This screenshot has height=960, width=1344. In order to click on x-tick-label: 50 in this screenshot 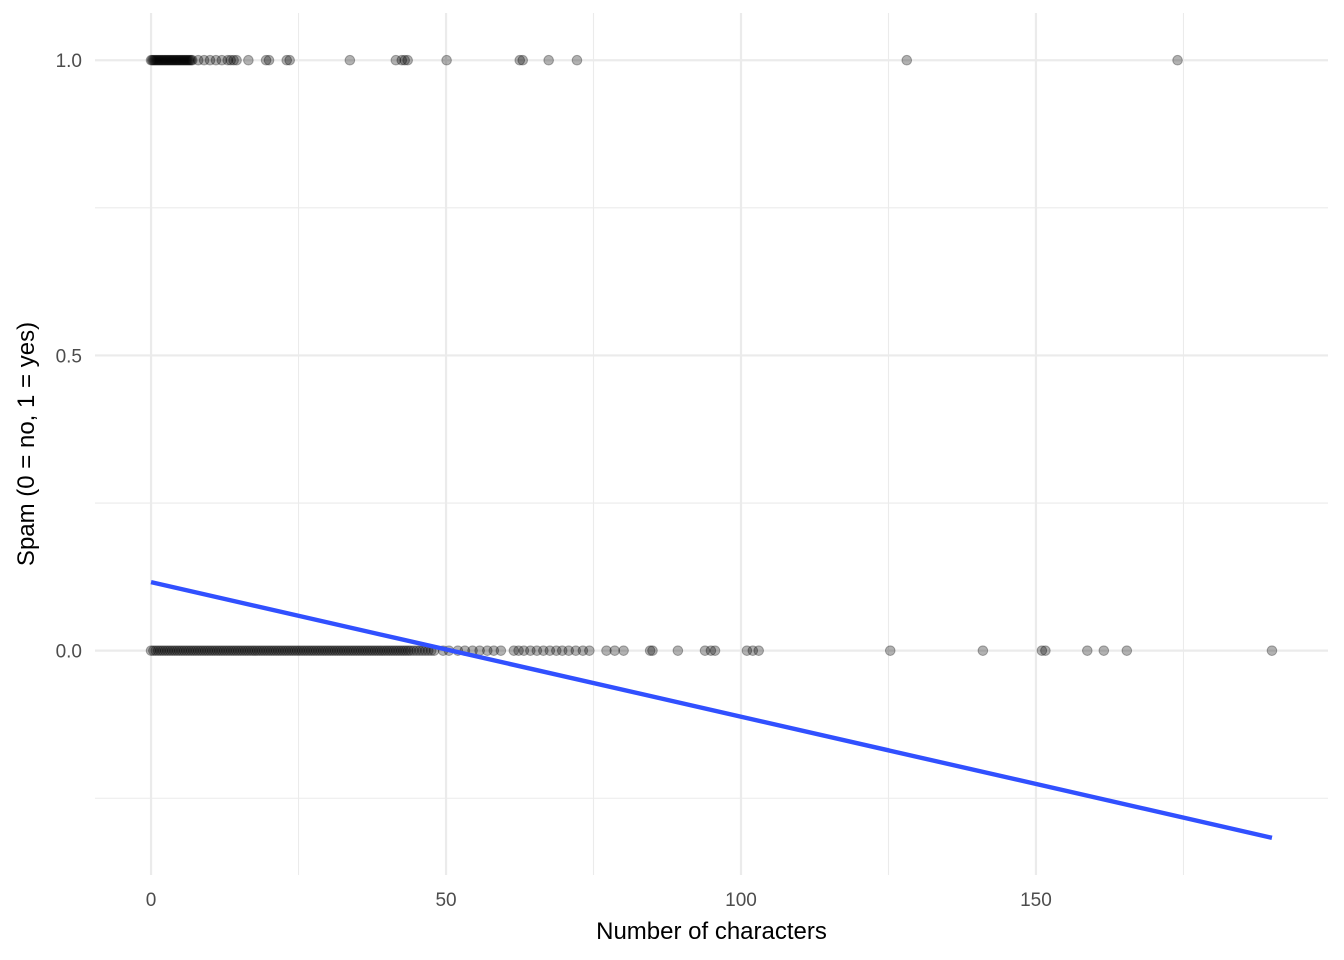, I will do `click(445, 900)`.